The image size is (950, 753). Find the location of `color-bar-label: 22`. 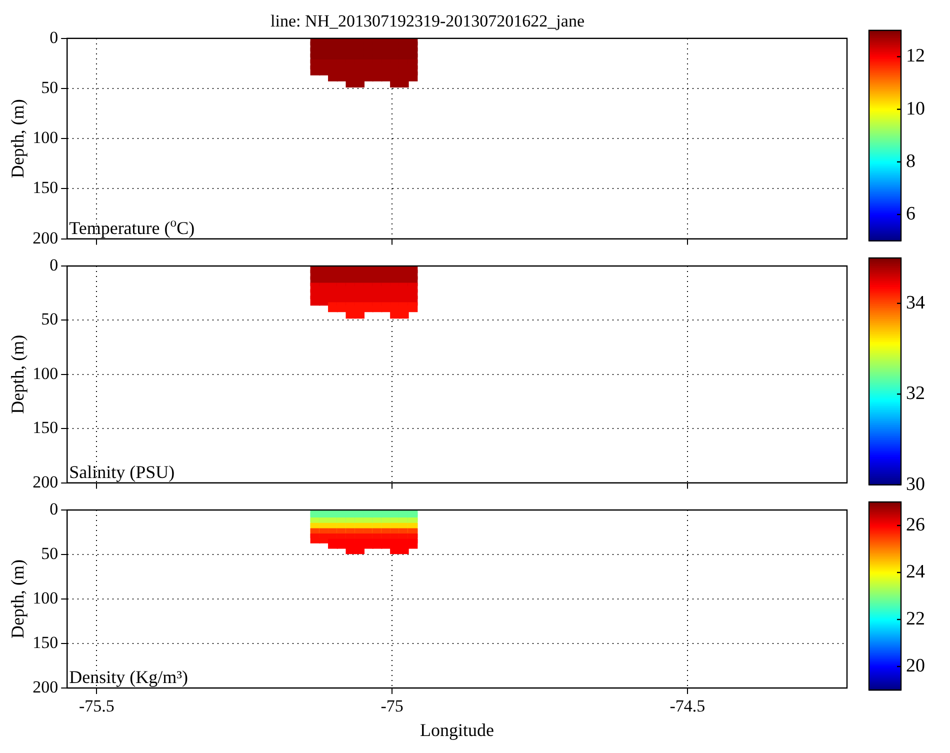

color-bar-label: 22 is located at coordinates (915, 619).